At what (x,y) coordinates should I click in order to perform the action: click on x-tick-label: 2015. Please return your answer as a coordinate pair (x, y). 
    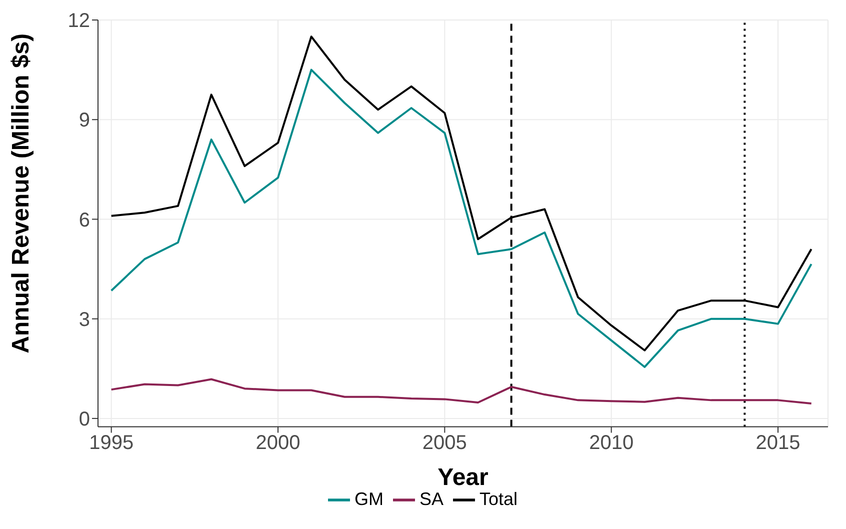
    Looking at the image, I should click on (778, 443).